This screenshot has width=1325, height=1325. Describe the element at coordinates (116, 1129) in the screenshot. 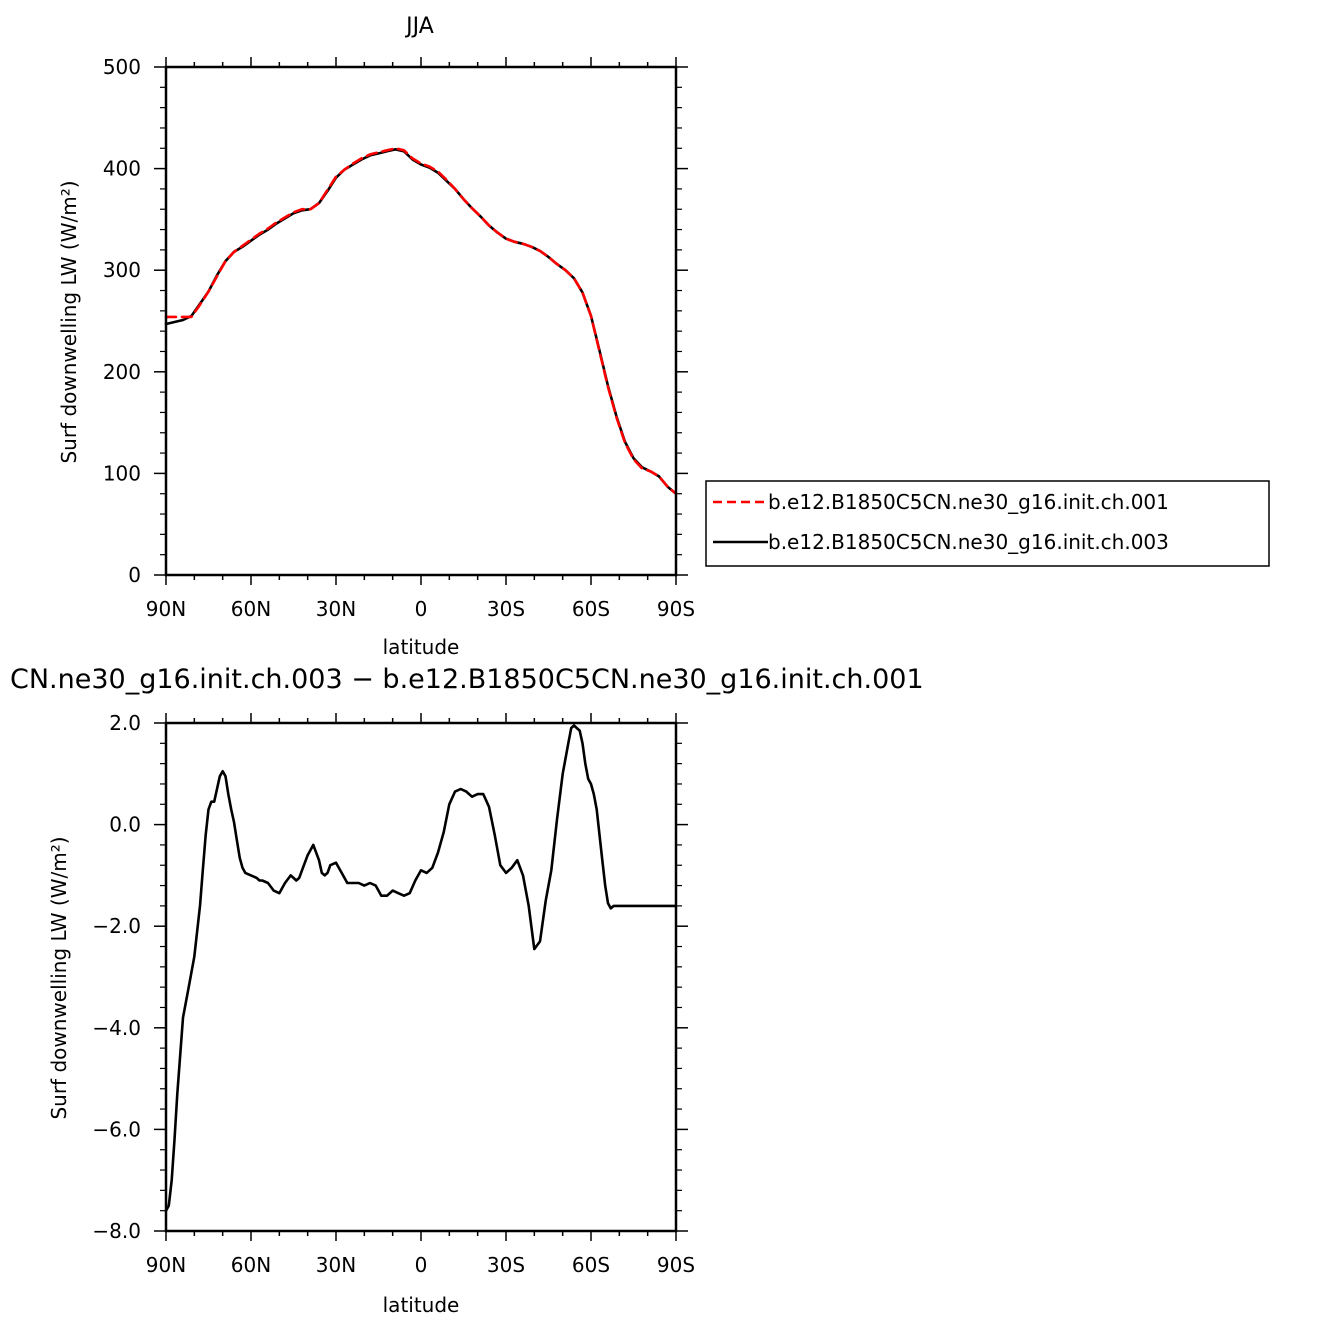

I see `y-tick-label: −6.0` at that location.